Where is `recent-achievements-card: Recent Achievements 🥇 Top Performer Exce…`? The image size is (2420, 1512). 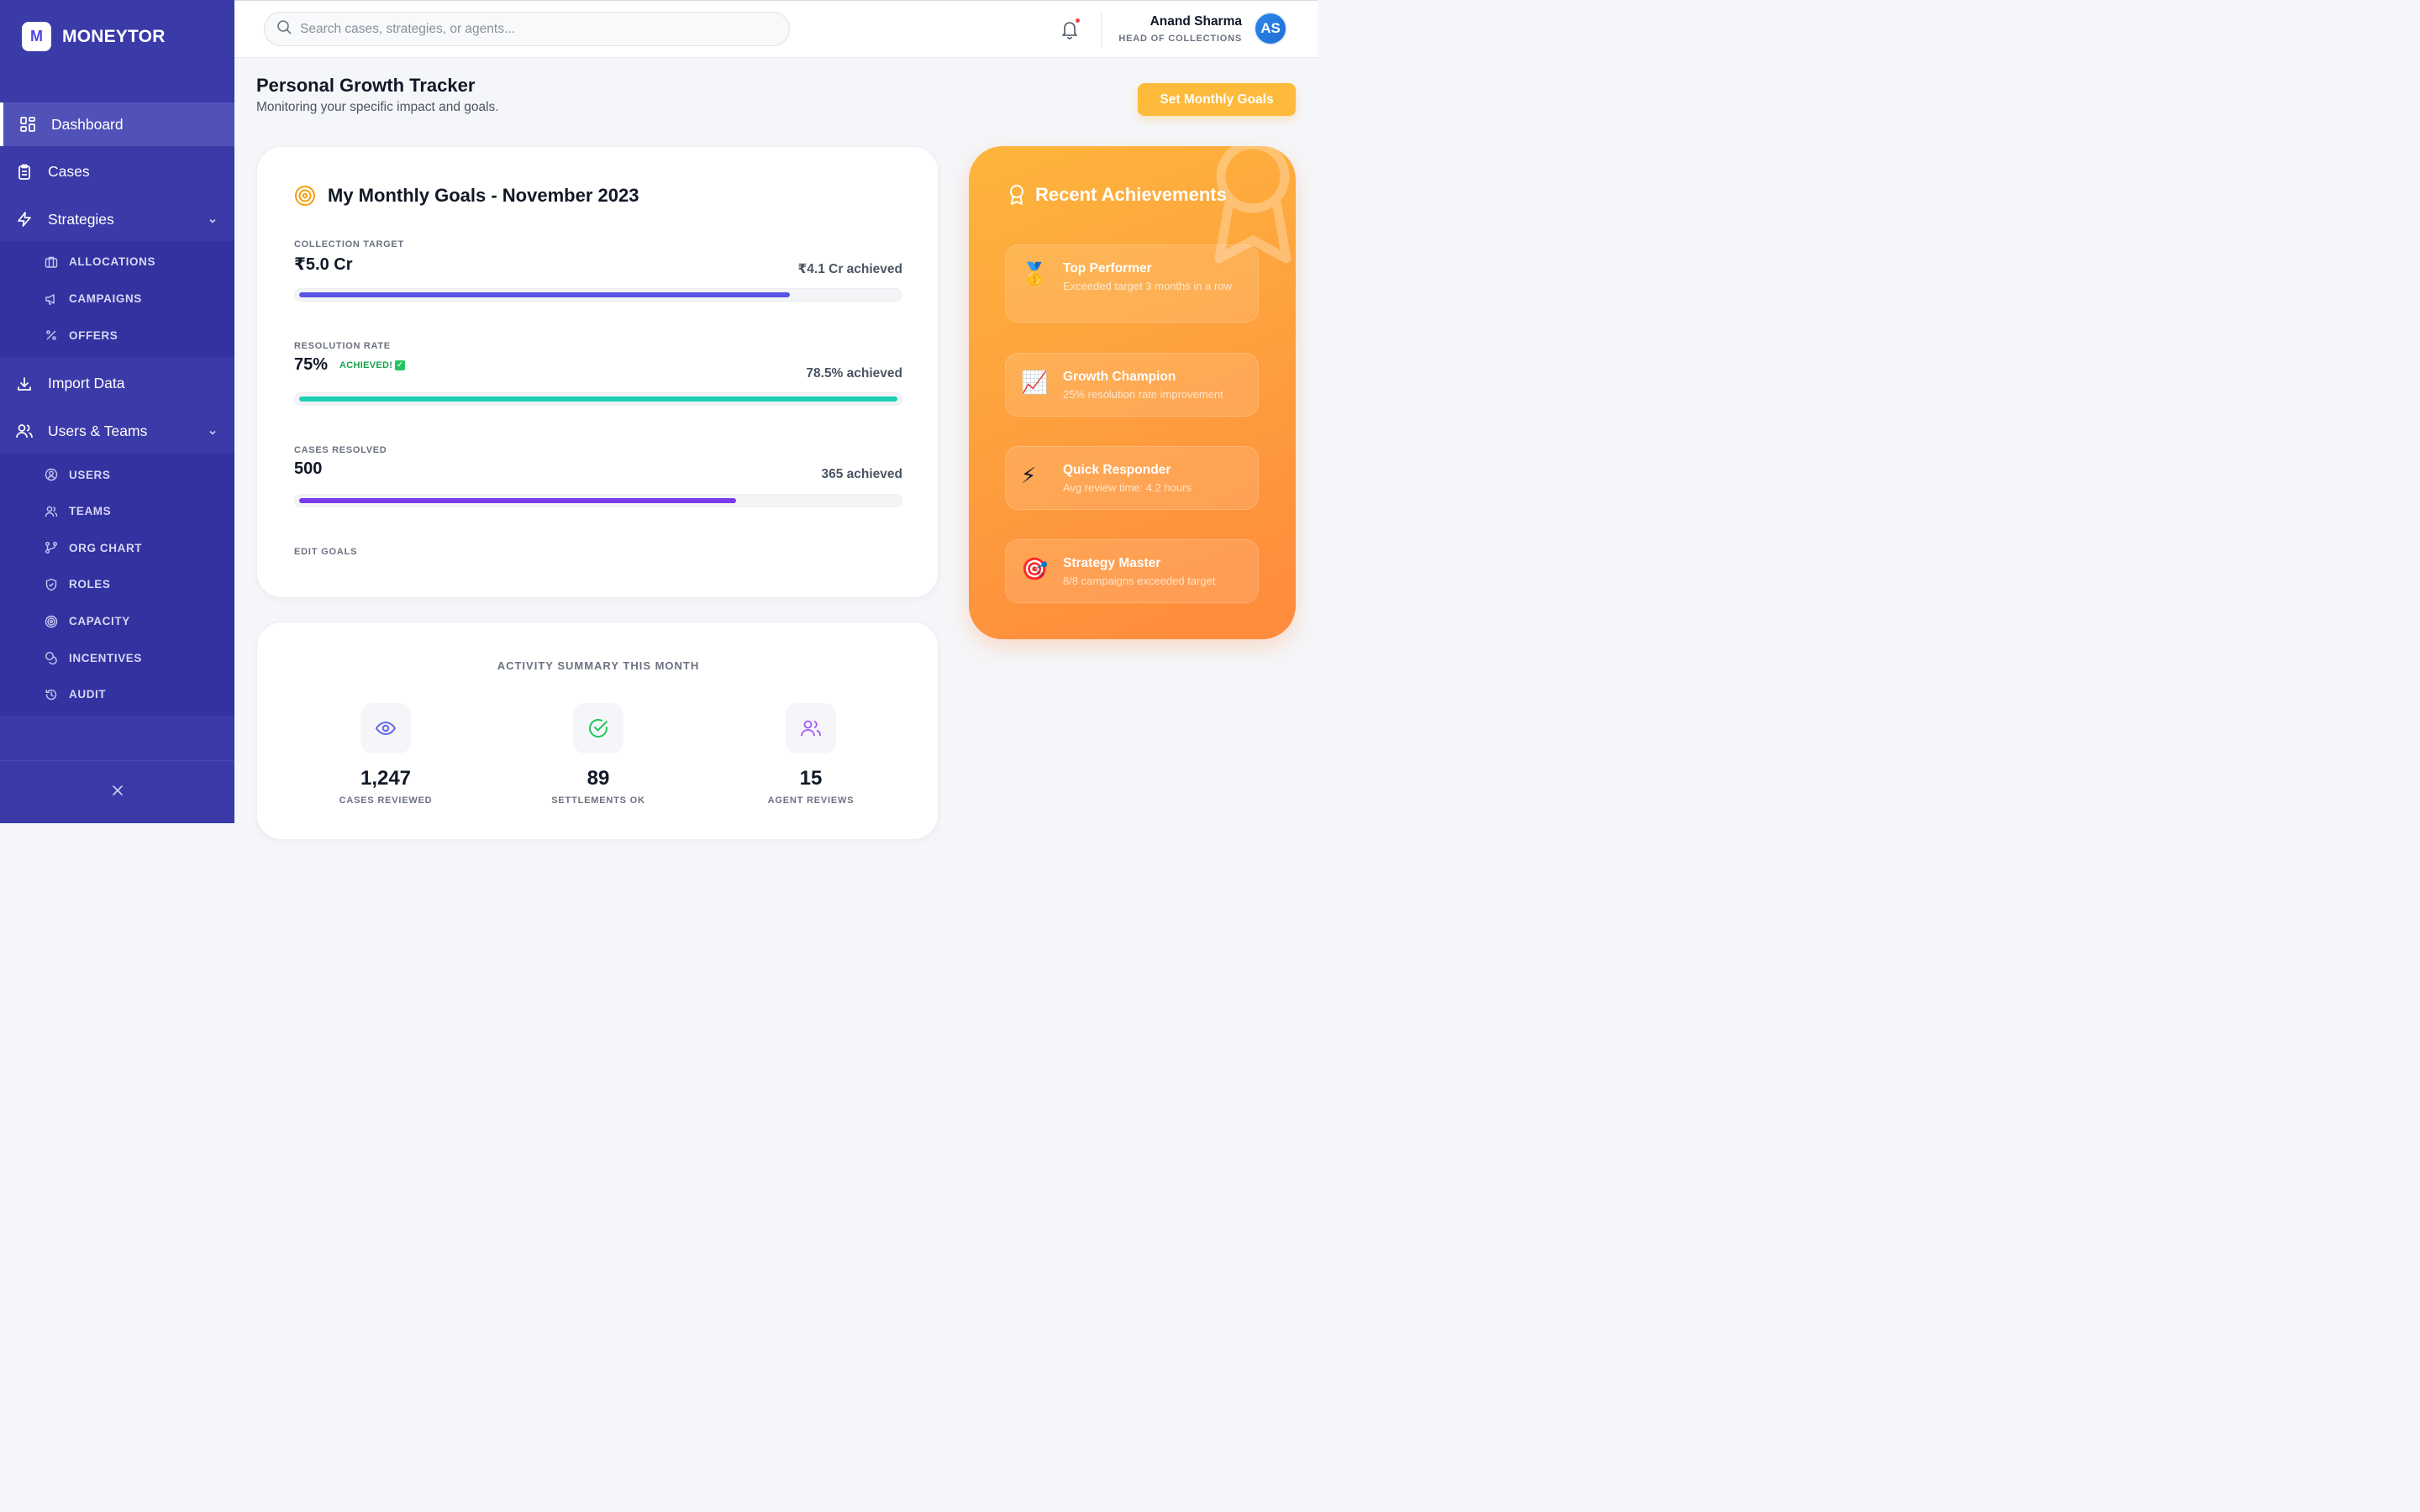
recent-achievements-card: Recent Achievements 🥇 Top Performer Exce… is located at coordinates (1133, 392).